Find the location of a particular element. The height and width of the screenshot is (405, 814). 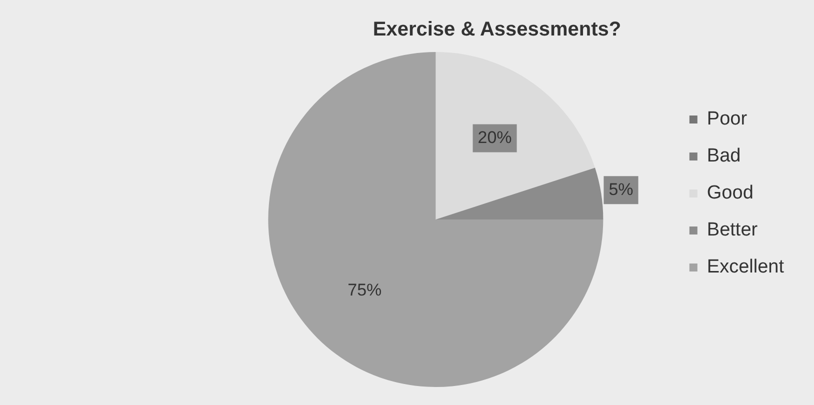

chart-title: Exercise & Assessments? is located at coordinates (497, 29).